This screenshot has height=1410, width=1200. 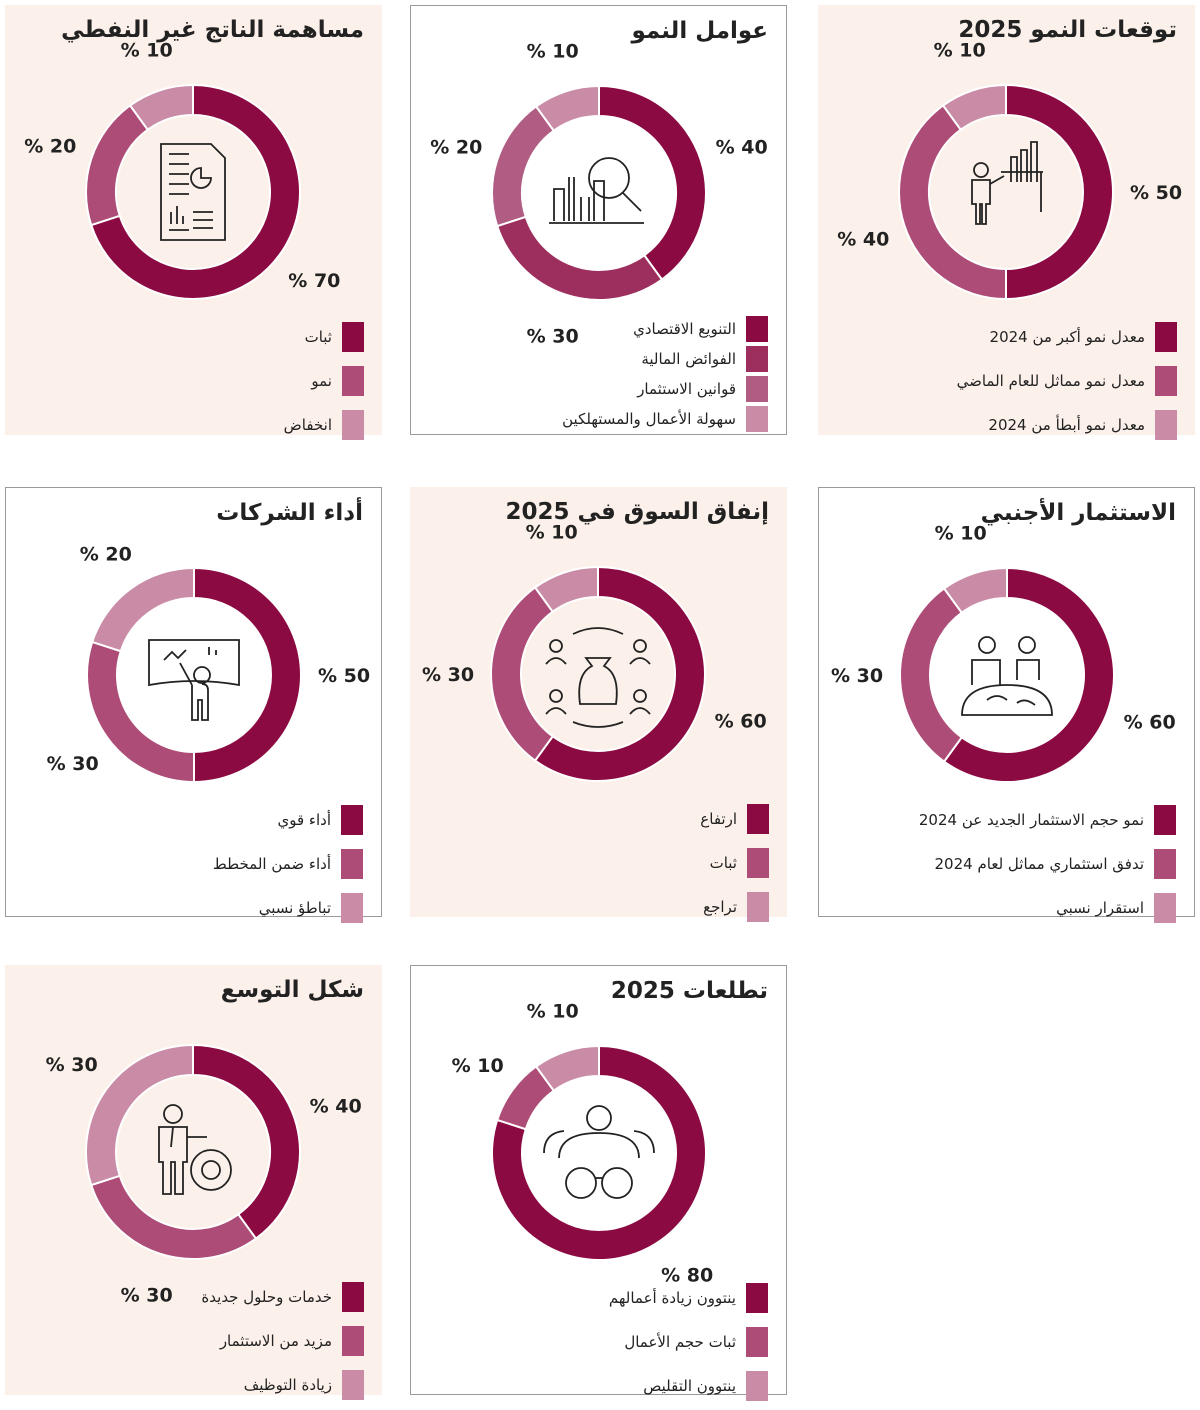 What do you see at coordinates (637, 512) in the screenshot?
I see `chart-title: إنفاق السوق في 2025` at bounding box center [637, 512].